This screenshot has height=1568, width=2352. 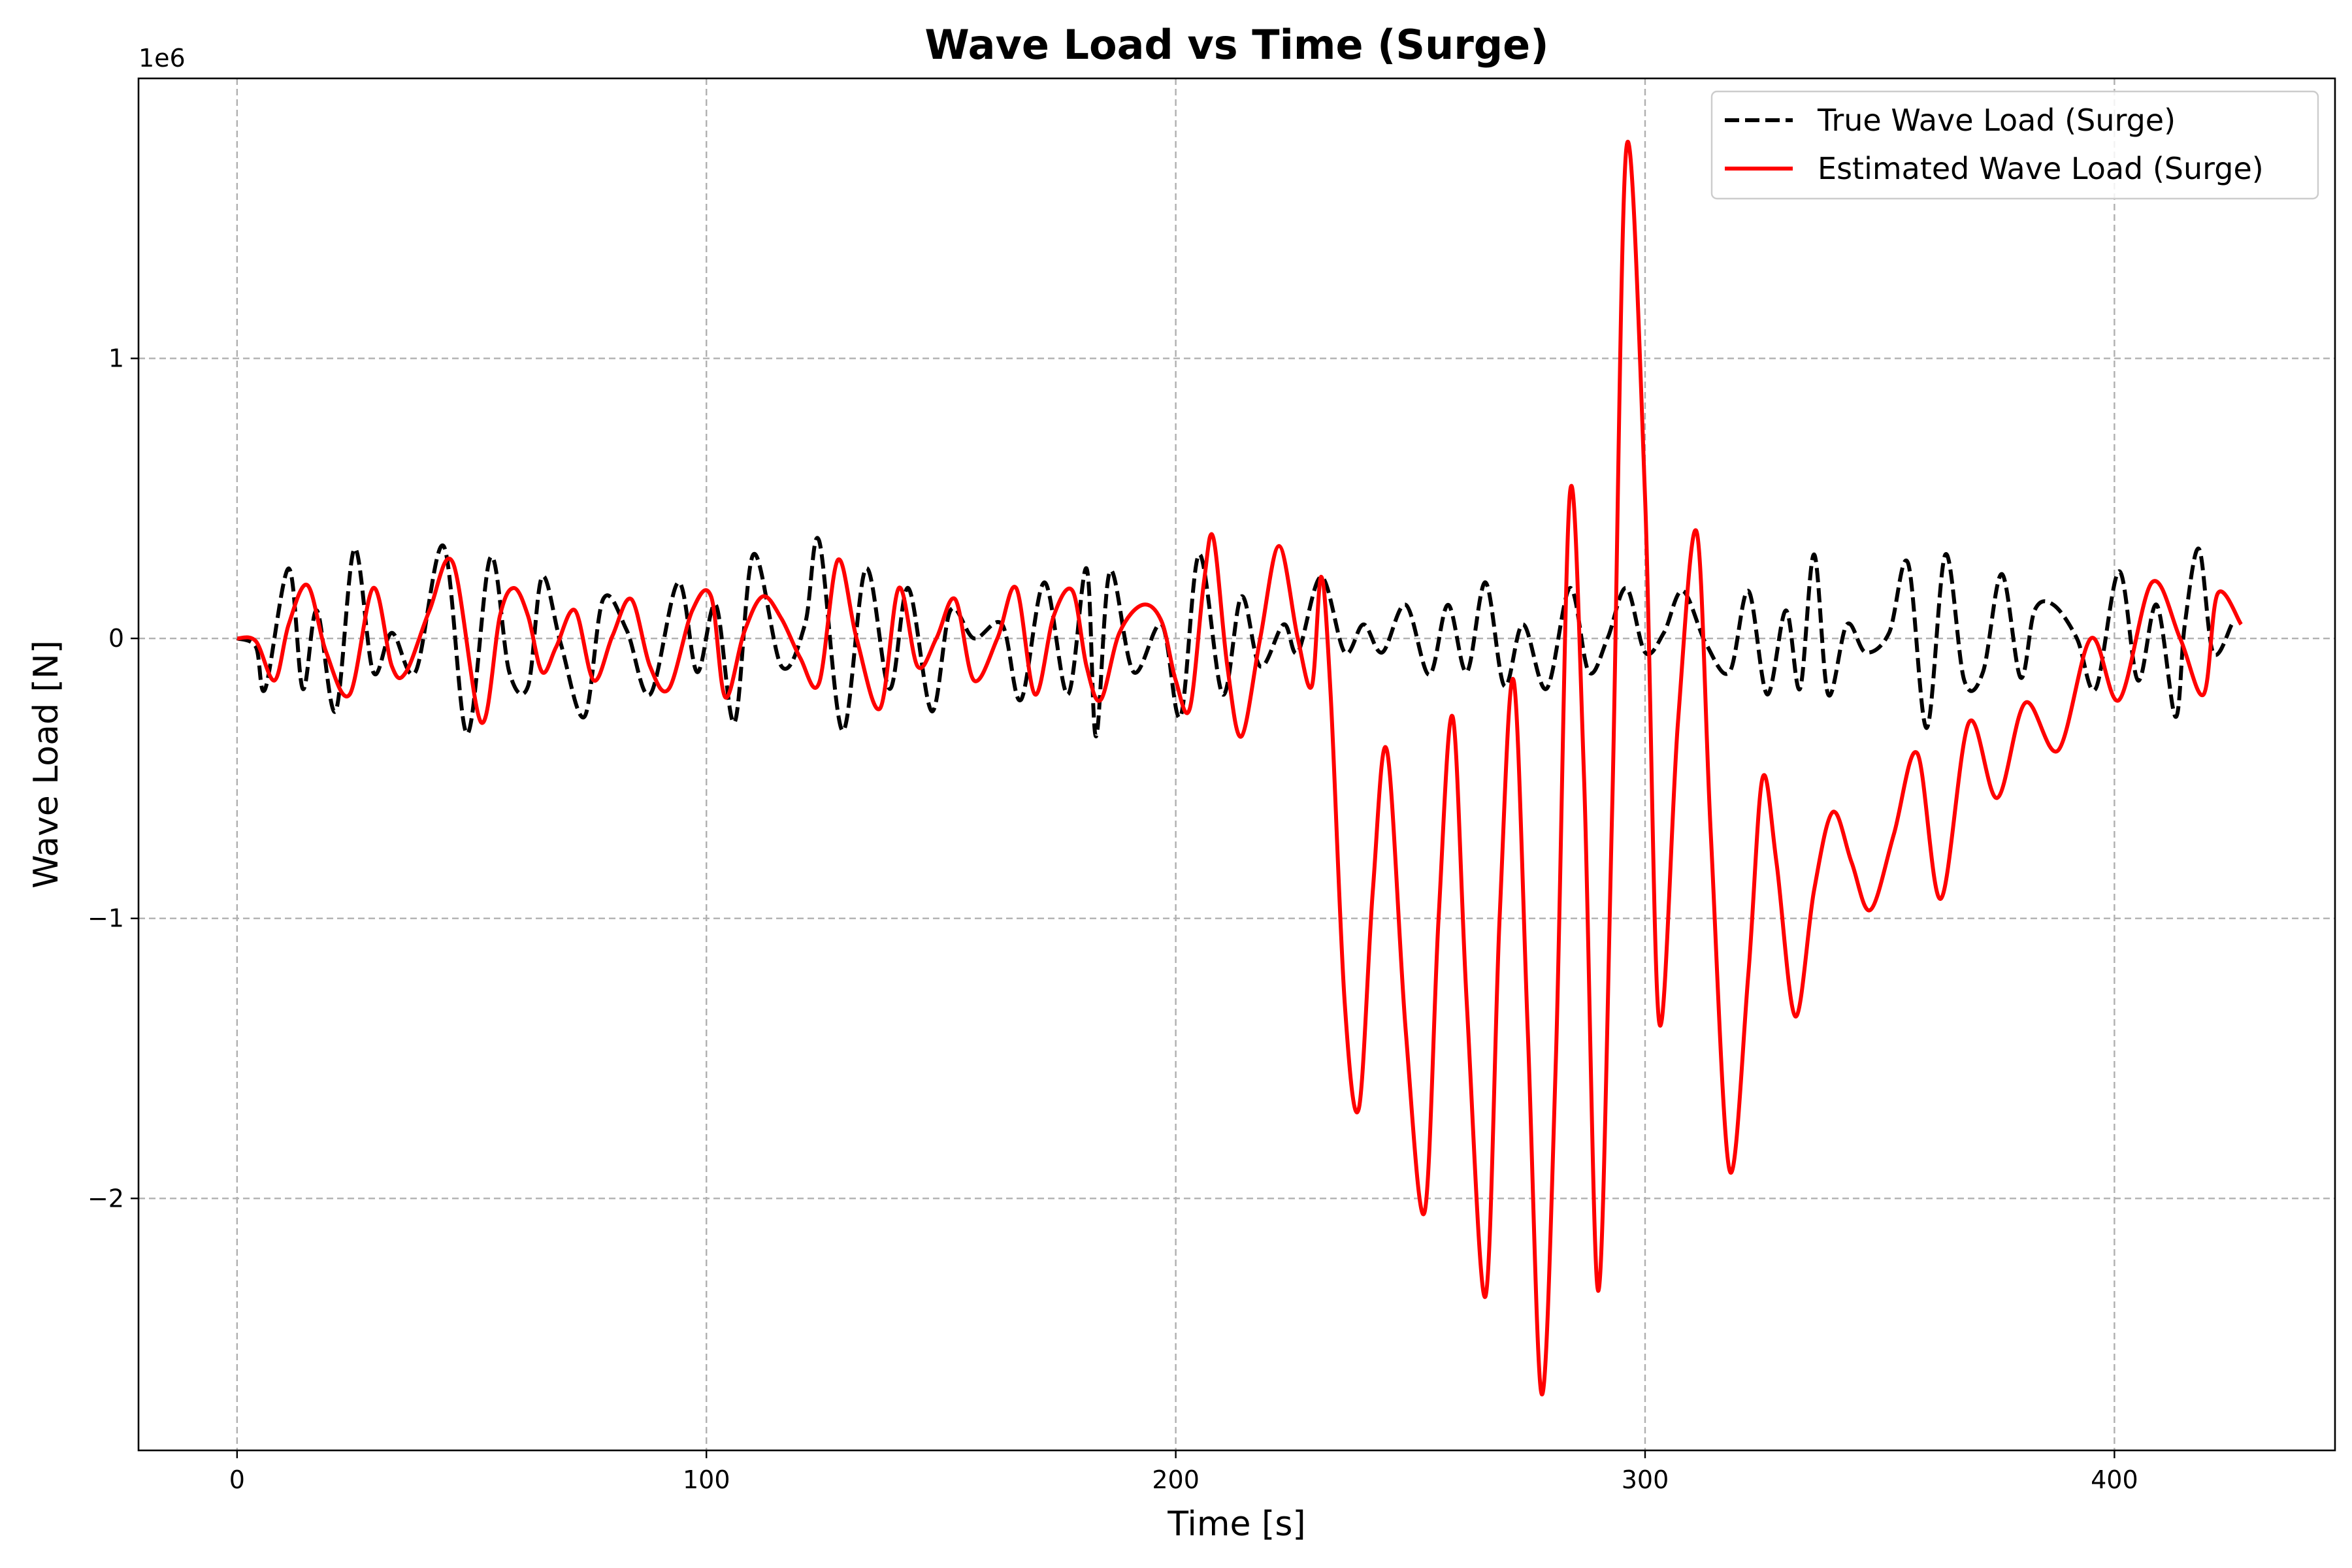 I want to click on legend-label-true-wave-load: True Wave Load (Surge), so click(x=1996, y=120).